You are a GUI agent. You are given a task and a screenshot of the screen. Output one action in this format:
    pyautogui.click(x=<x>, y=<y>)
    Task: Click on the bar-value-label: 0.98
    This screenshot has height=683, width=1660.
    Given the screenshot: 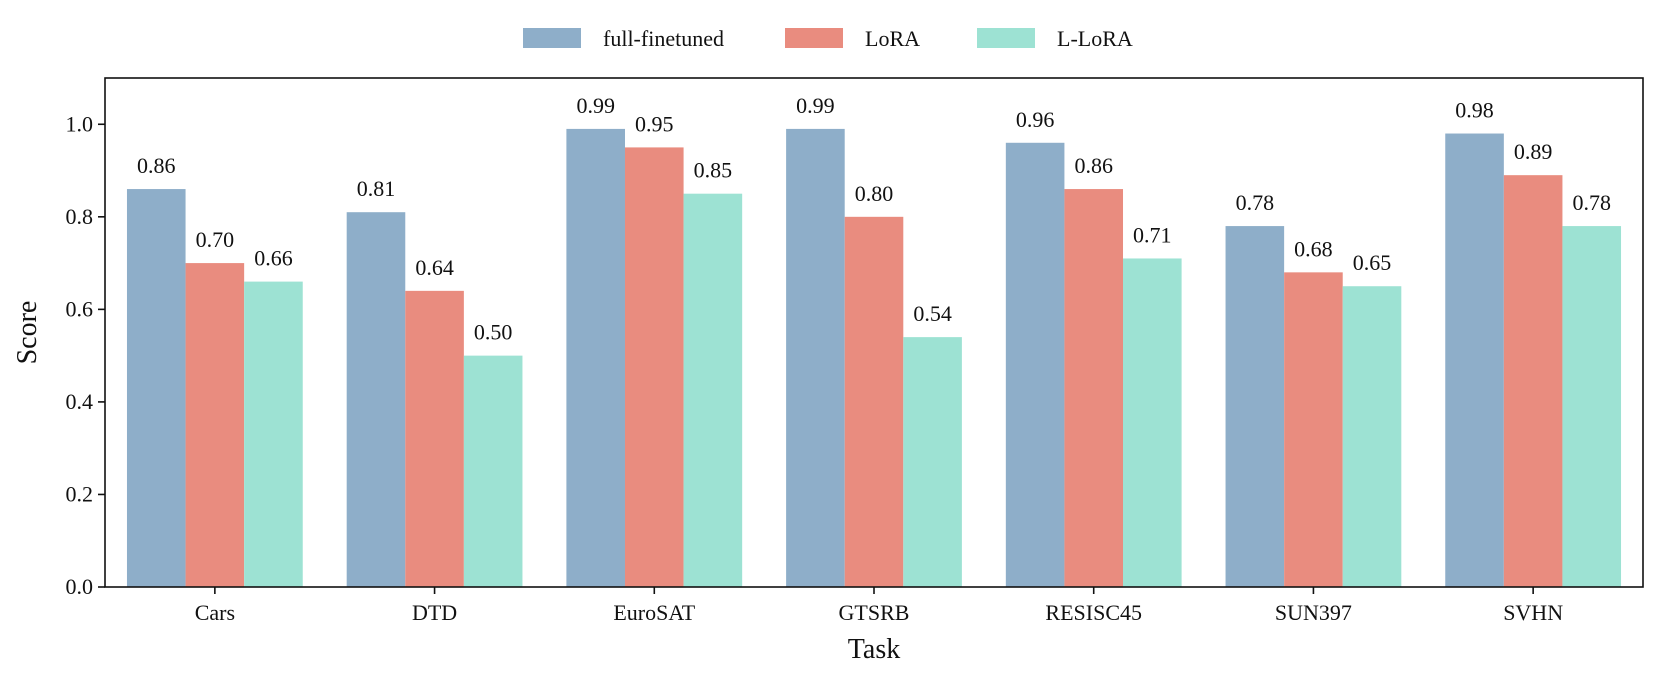 What is the action you would take?
    pyautogui.click(x=1474, y=110)
    